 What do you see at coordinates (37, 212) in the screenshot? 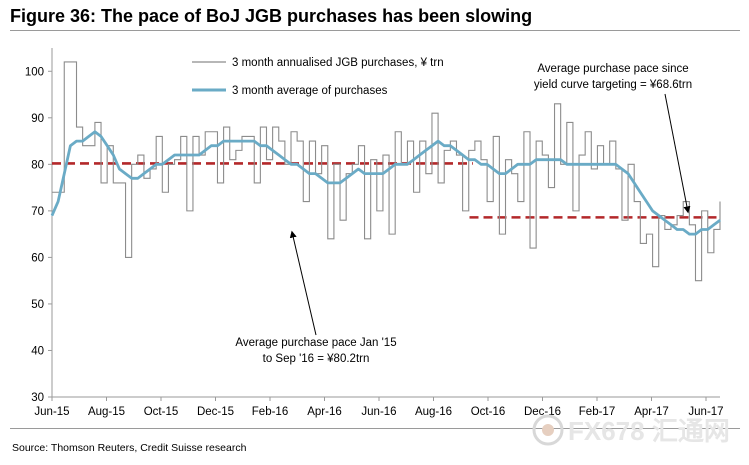
I see `y-tick-label: 70` at bounding box center [37, 212].